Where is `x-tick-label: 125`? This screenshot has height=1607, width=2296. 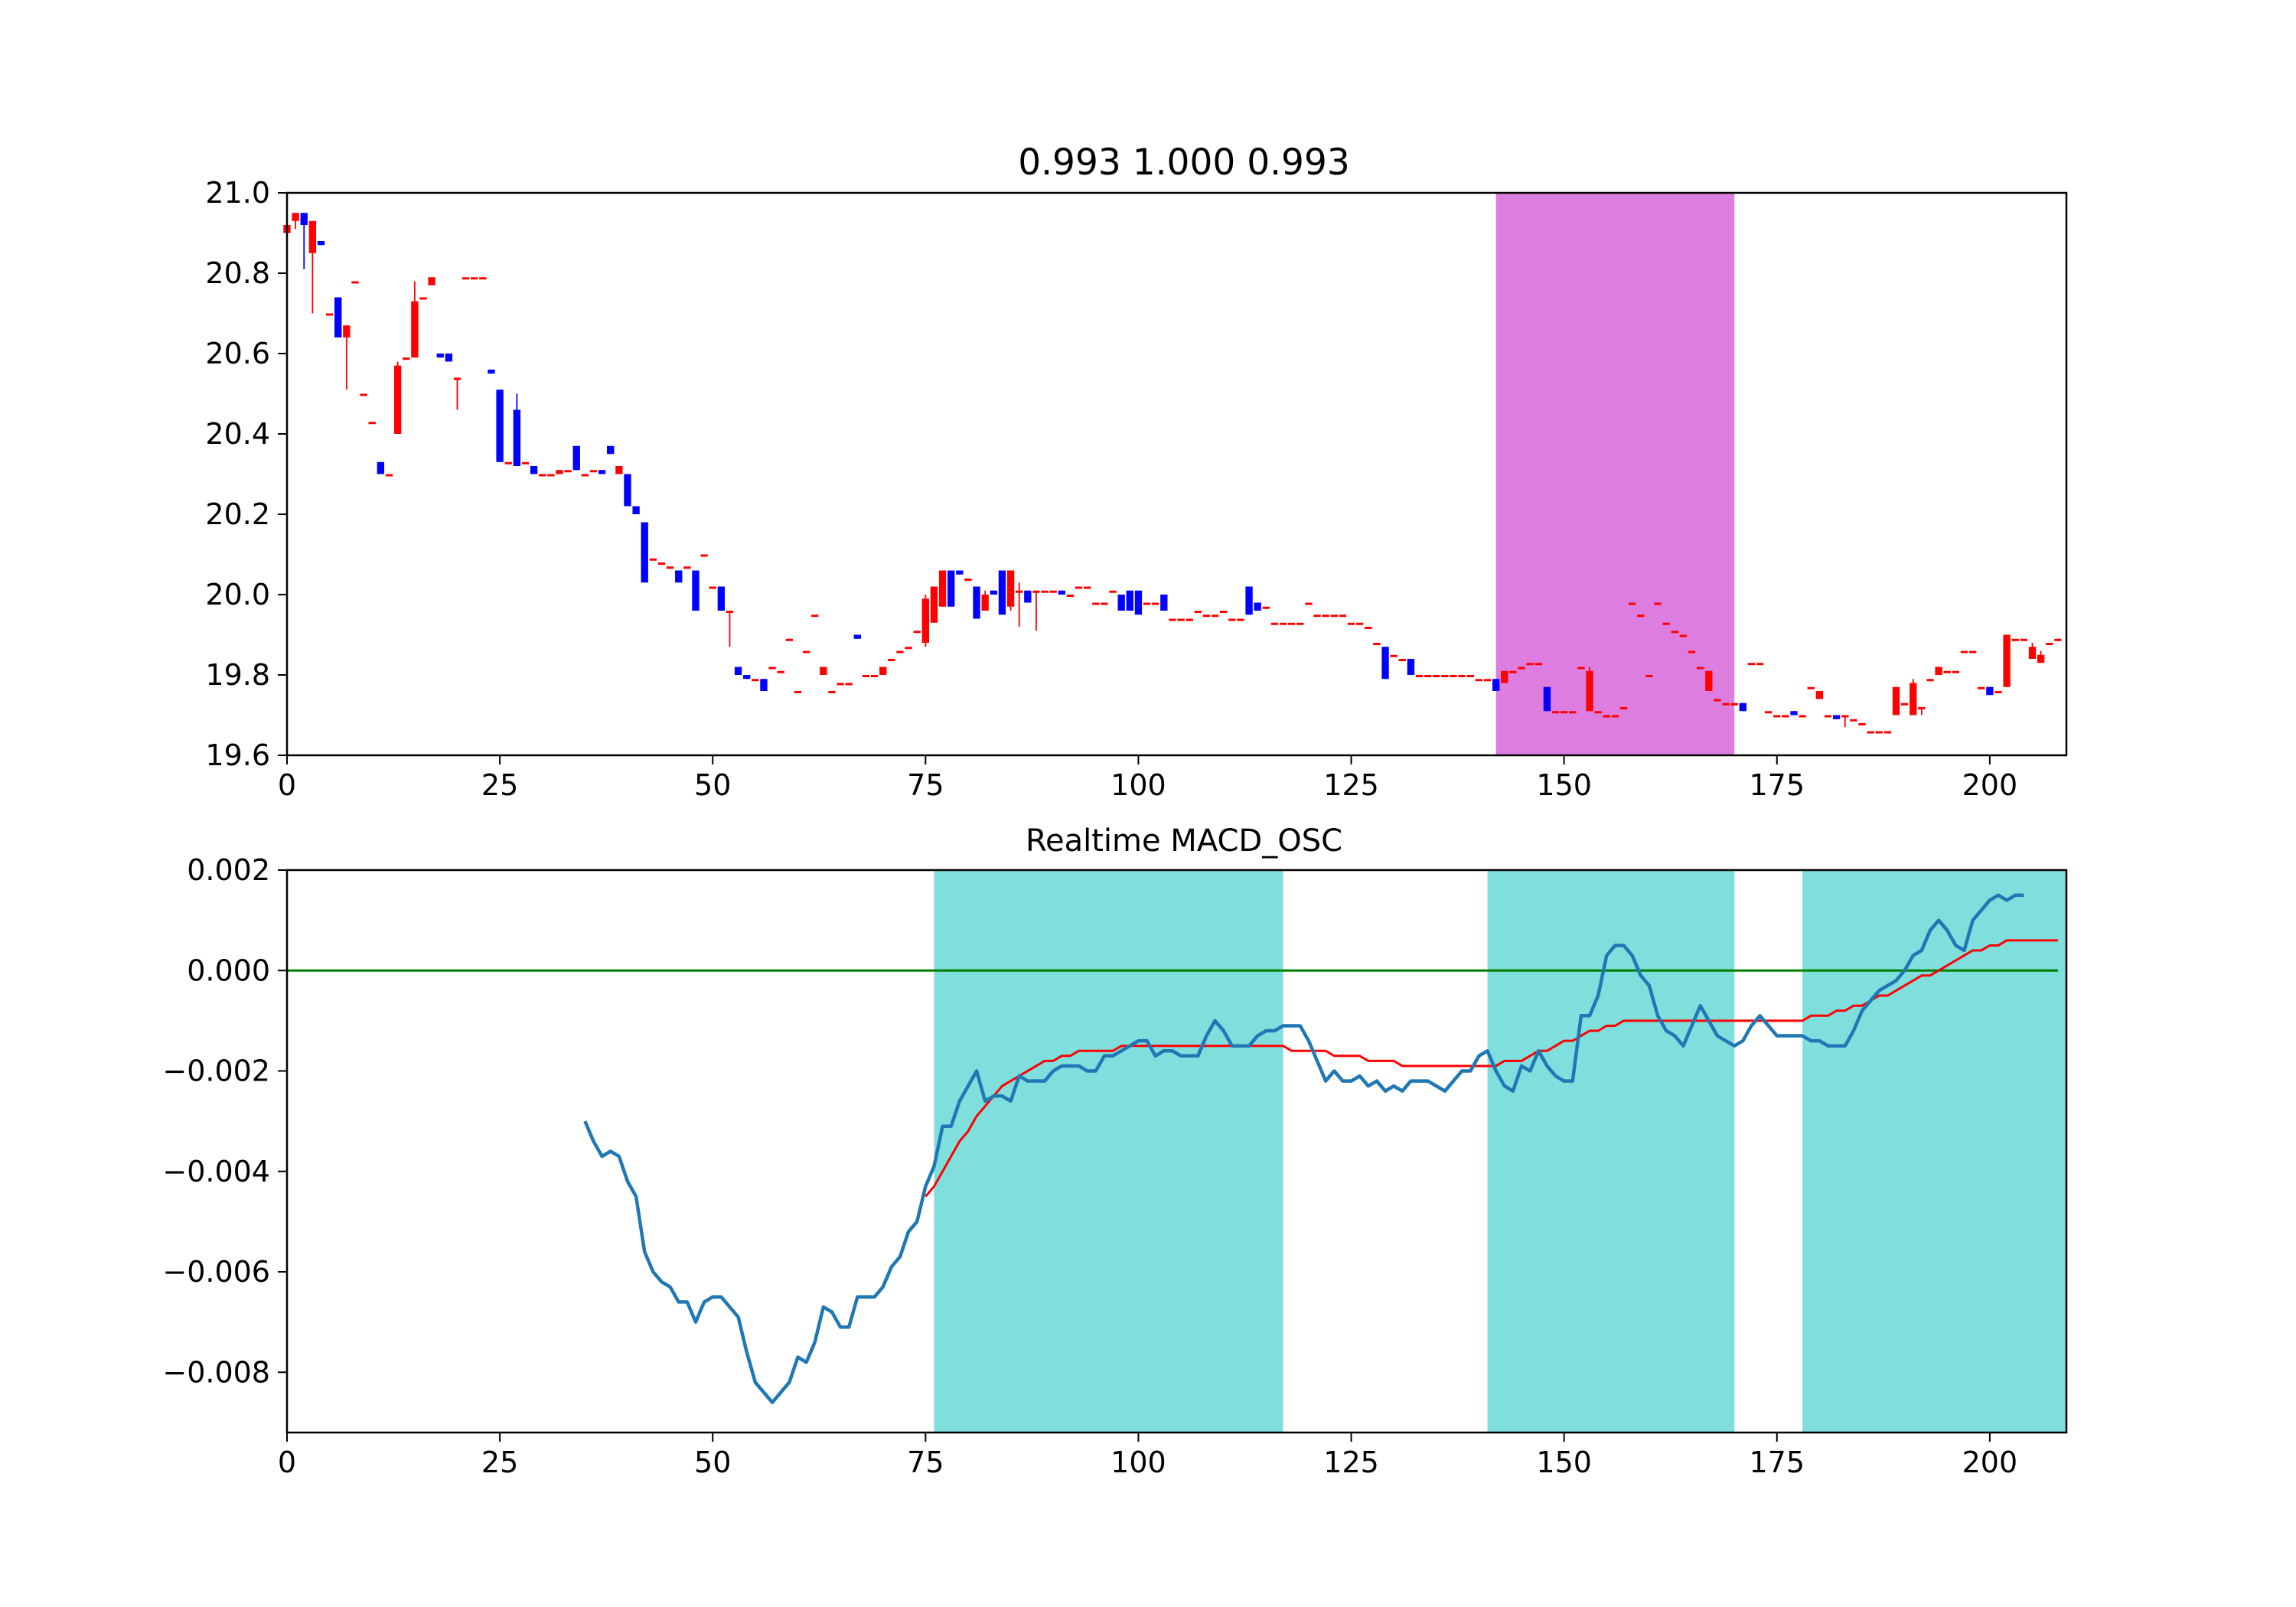
x-tick-label: 125 is located at coordinates (1351, 1462).